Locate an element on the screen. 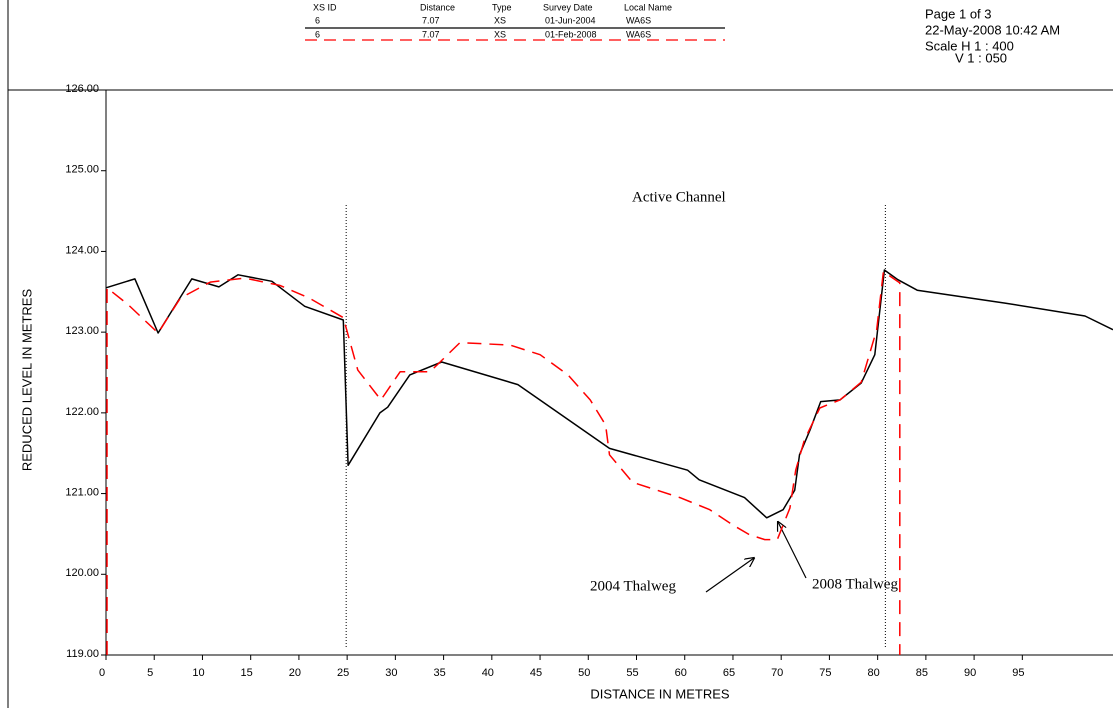 This screenshot has width=1113, height=708. header-column: Survey Date is located at coordinates (568, 7).